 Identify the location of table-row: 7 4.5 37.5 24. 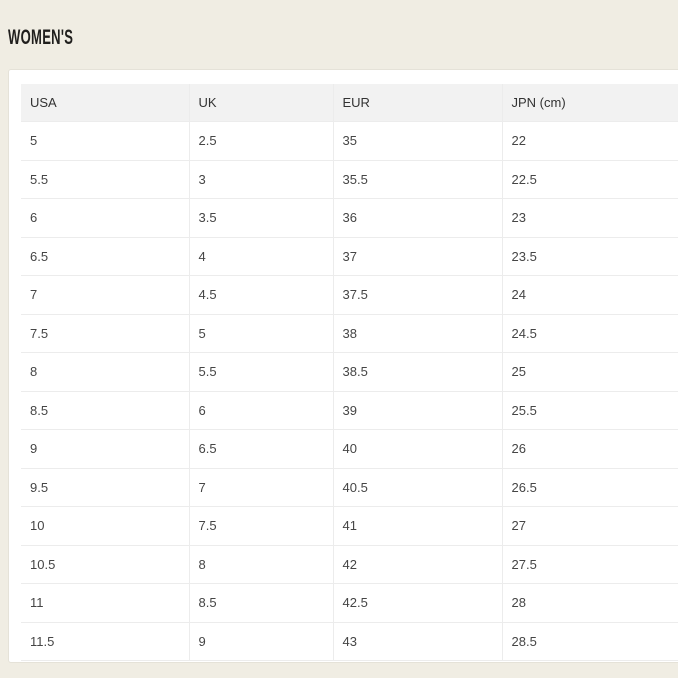
(349, 294).